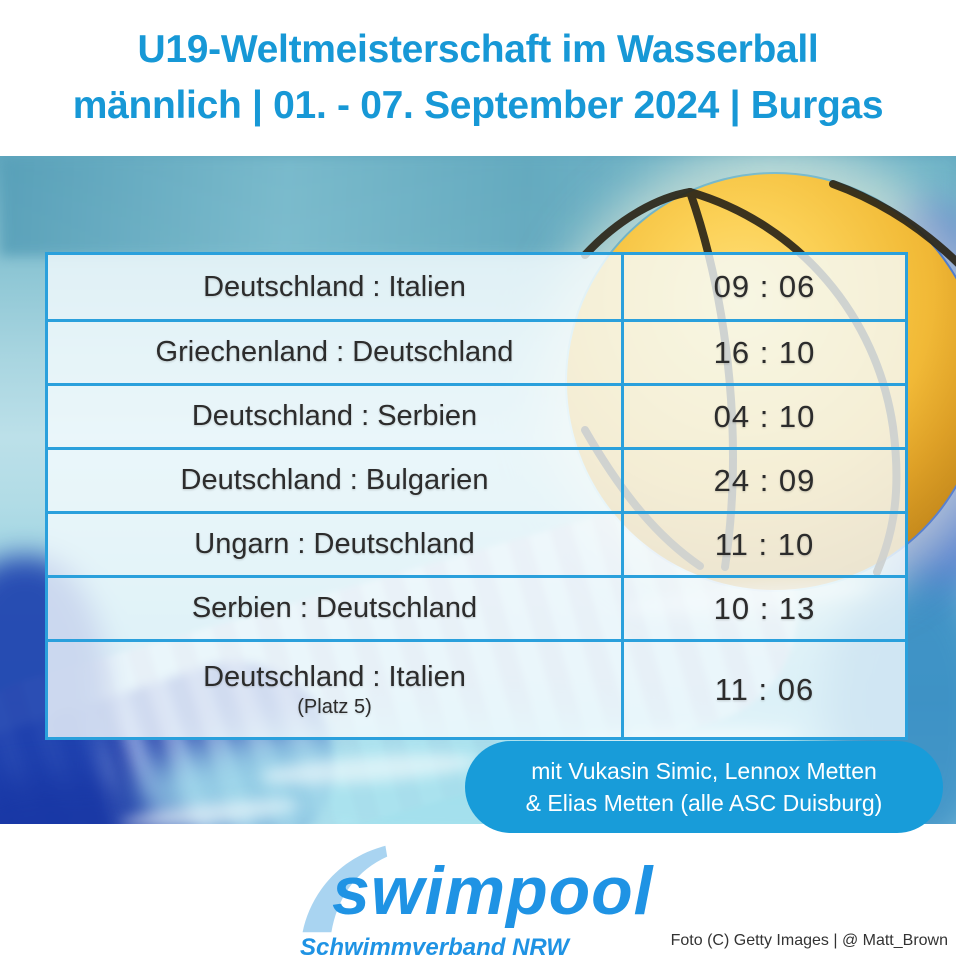  I want to click on score-text: 24 : 09, so click(764, 480).